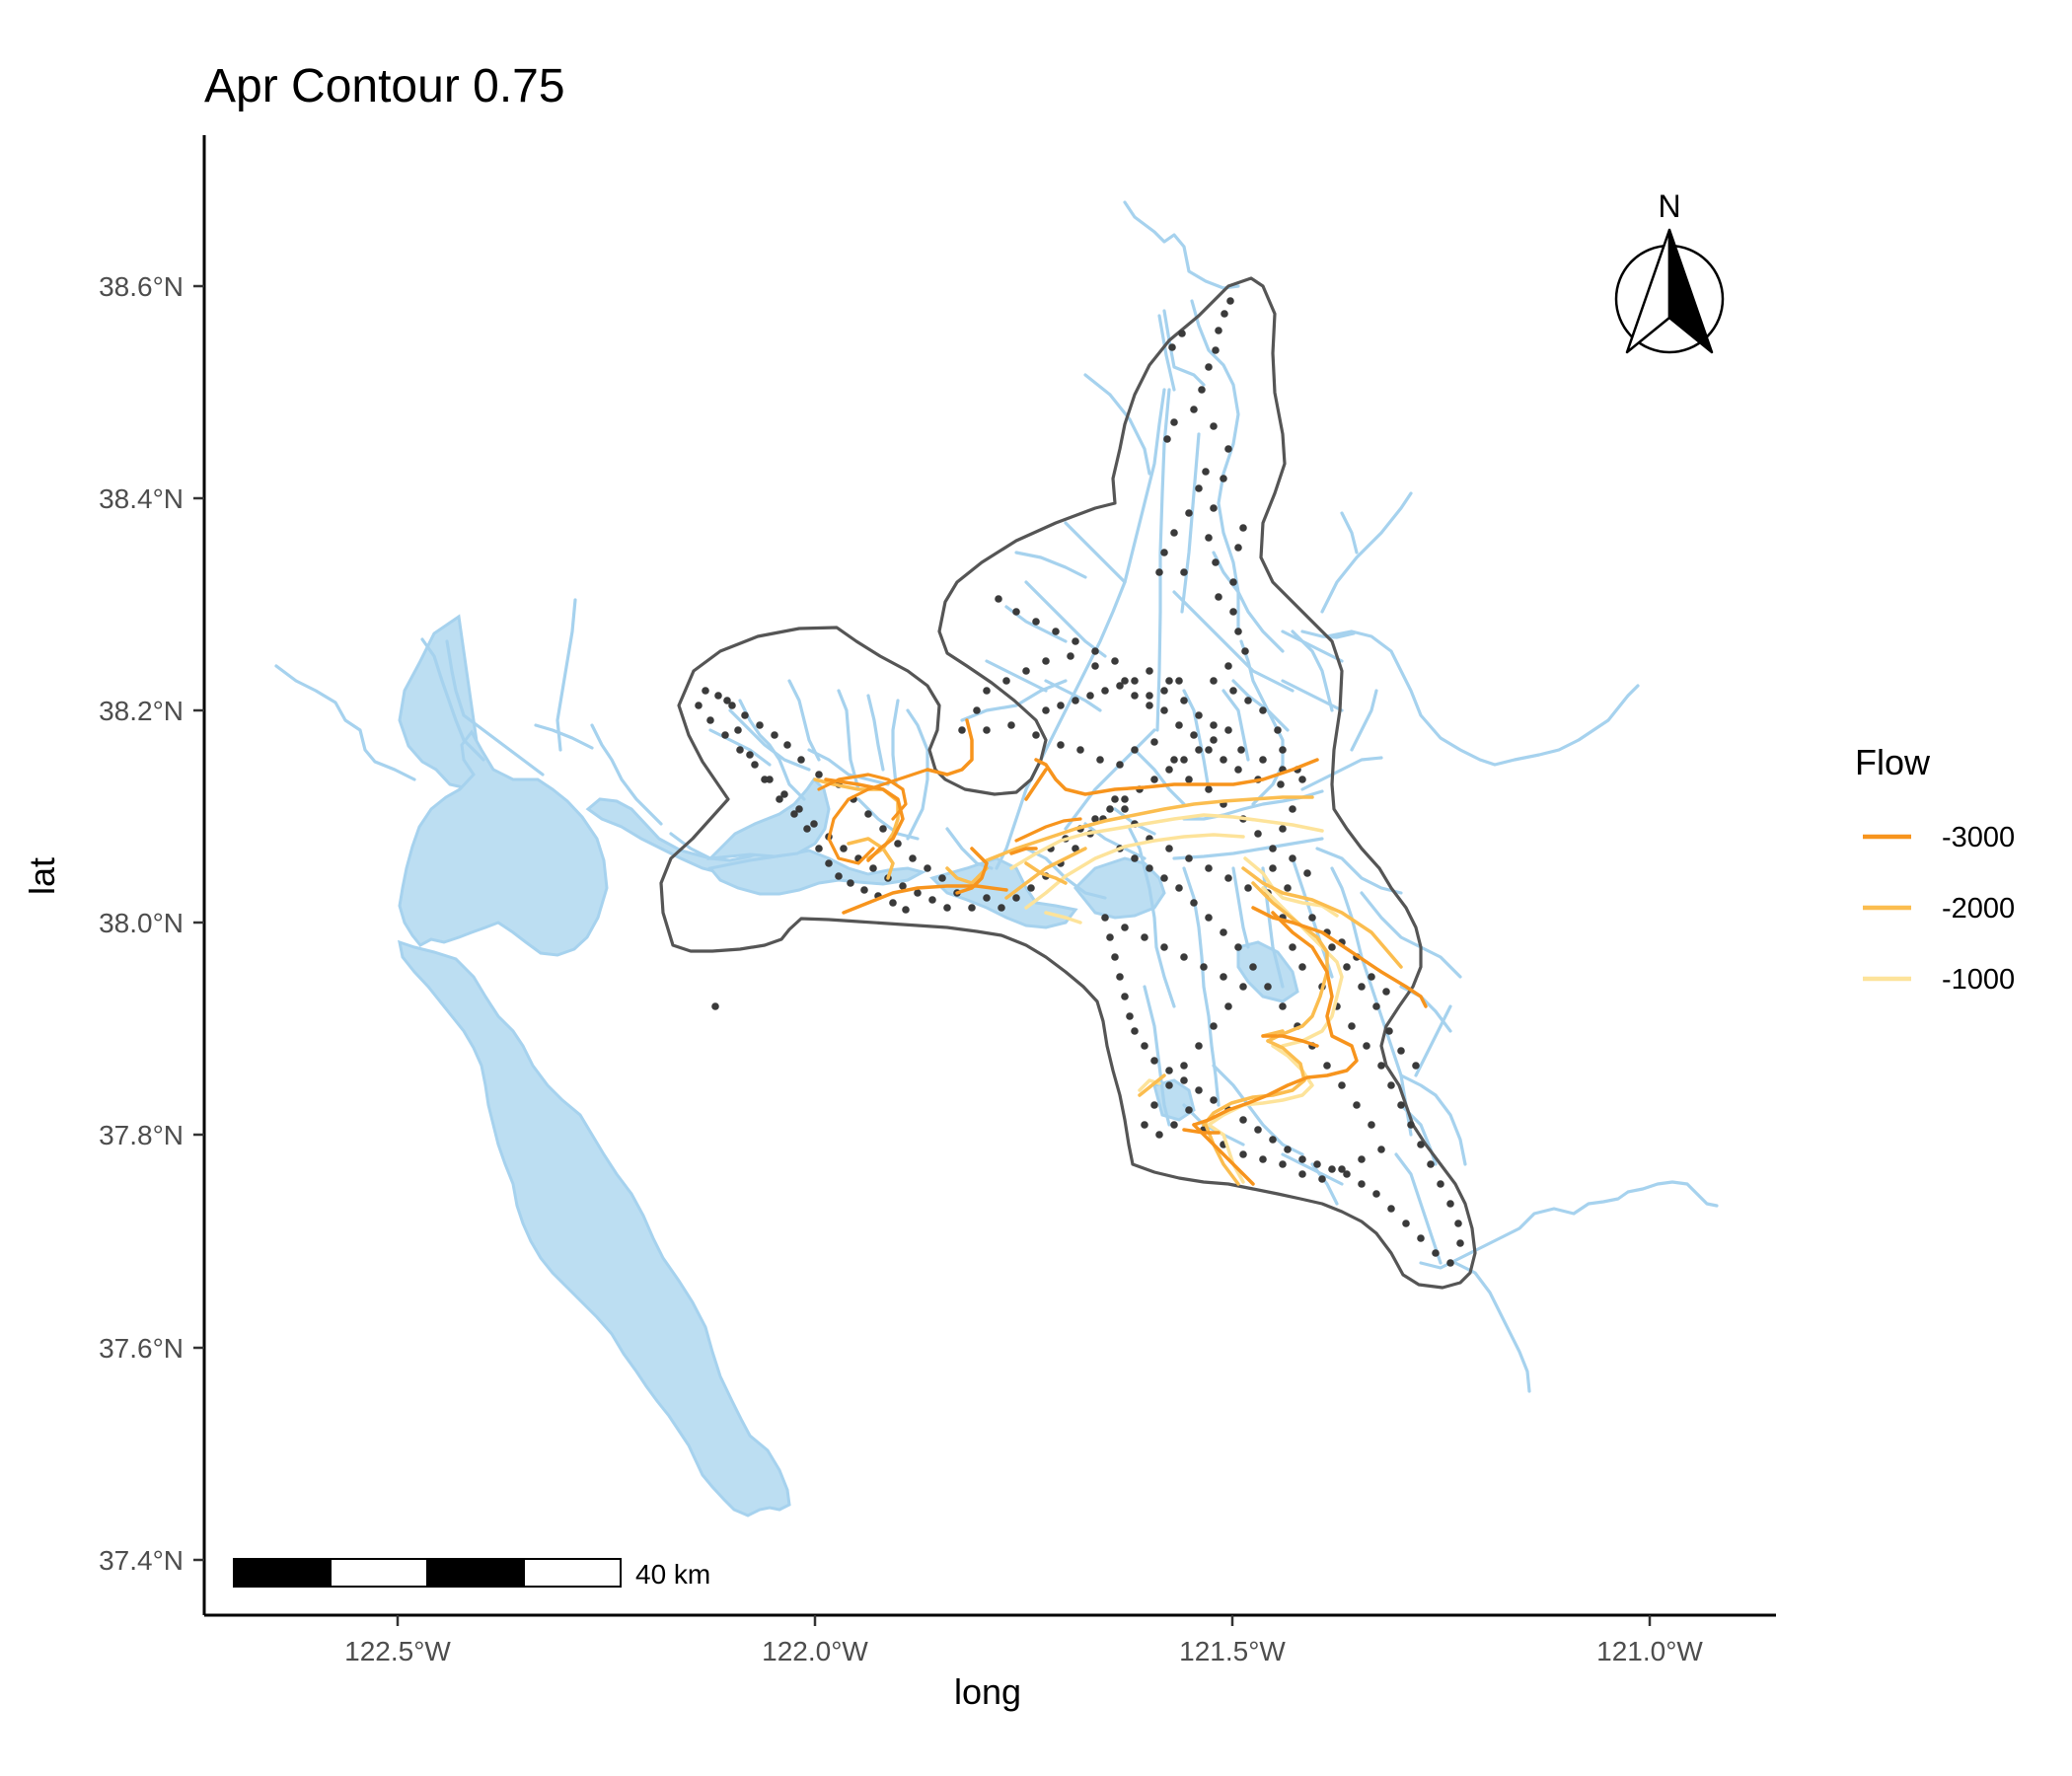 The height and width of the screenshot is (1776, 2072). I want to click on y-tick-label: 38.4°N, so click(141, 499).